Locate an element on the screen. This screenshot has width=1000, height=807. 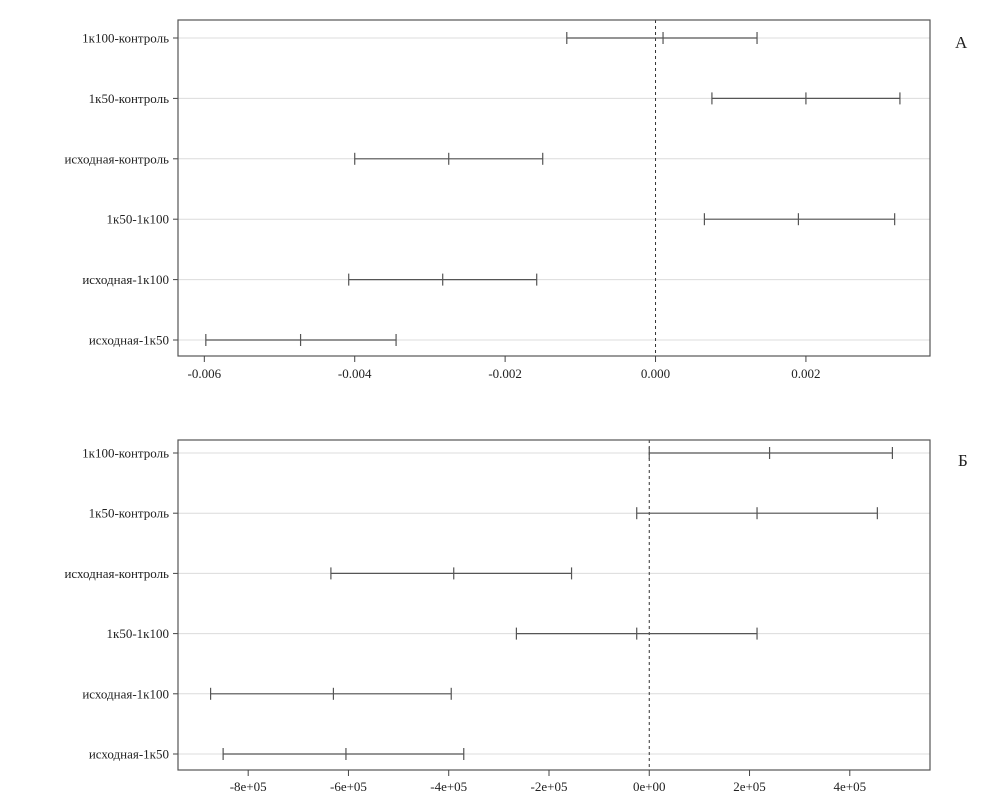
x-tick-label: -0.006 is located at coordinates (205, 373).